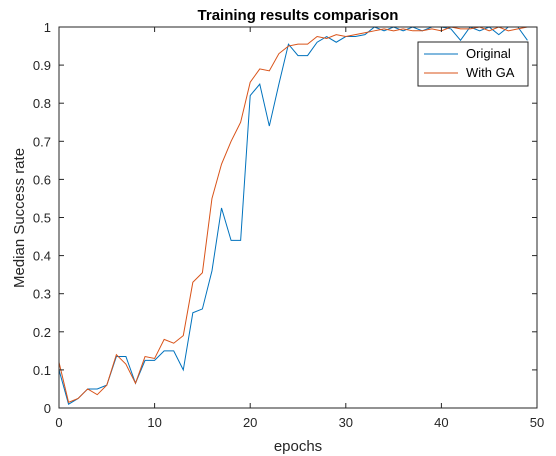 This screenshot has width=556, height=456. I want to click on y-tick-label: 0.5, so click(42, 218).